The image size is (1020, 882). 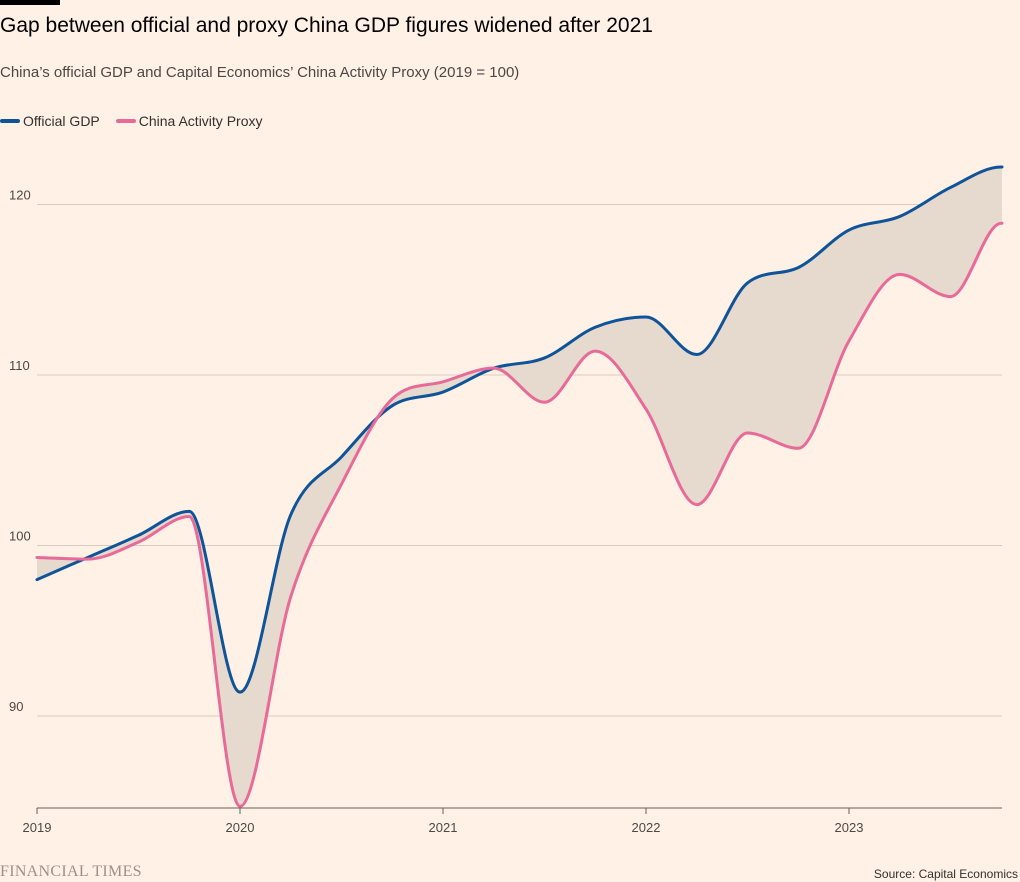 What do you see at coordinates (10, 121) in the screenshot?
I see `legend-swatch-official-gdp` at bounding box center [10, 121].